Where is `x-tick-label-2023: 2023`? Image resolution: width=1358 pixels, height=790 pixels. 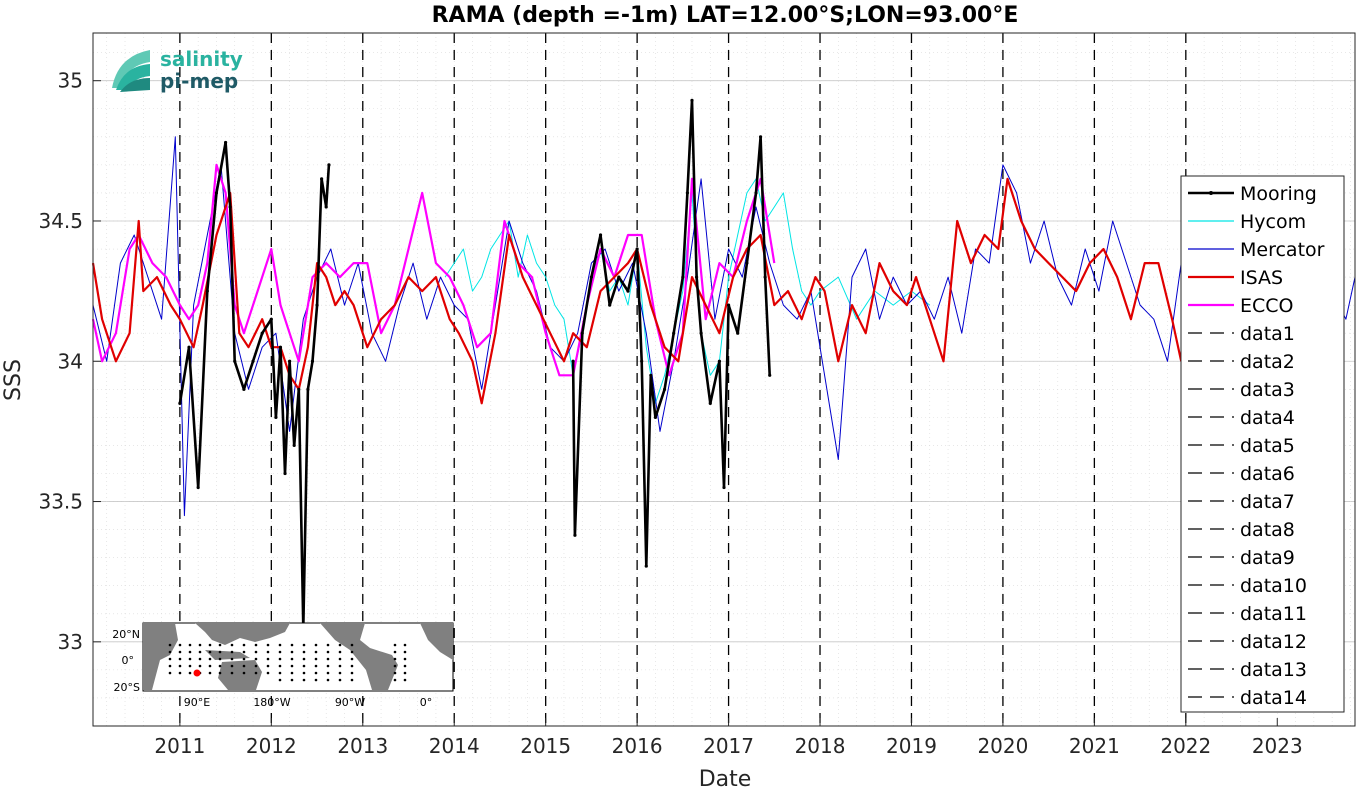 x-tick-label-2023: 2023 is located at coordinates (1277, 746).